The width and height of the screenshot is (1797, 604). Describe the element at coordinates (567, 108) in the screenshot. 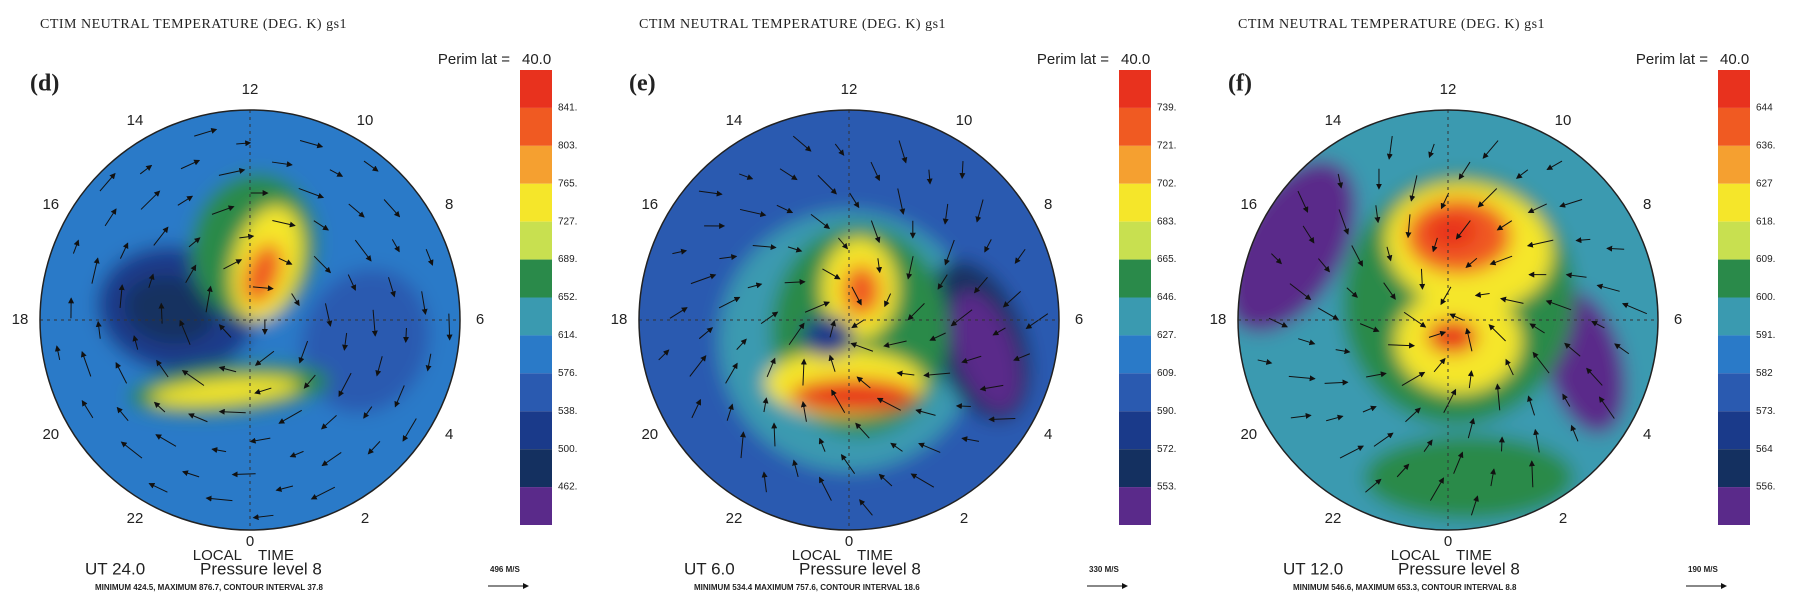

I see `colorbar-label: 841.` at that location.